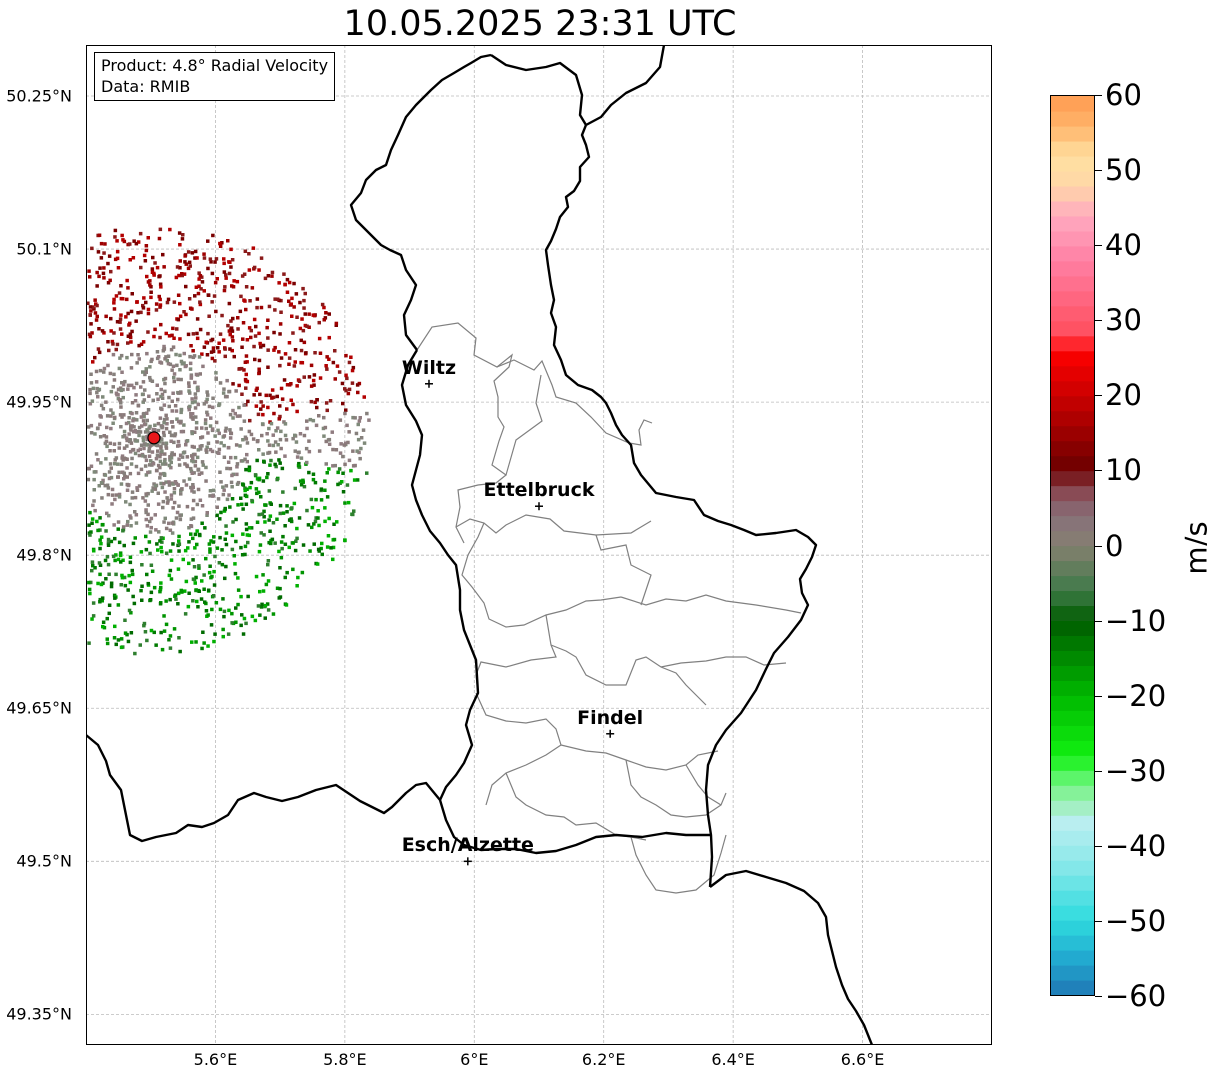 The width and height of the screenshot is (1207, 1081). What do you see at coordinates (467, 845) in the screenshot?
I see `city-label: Esch/Alzette` at bounding box center [467, 845].